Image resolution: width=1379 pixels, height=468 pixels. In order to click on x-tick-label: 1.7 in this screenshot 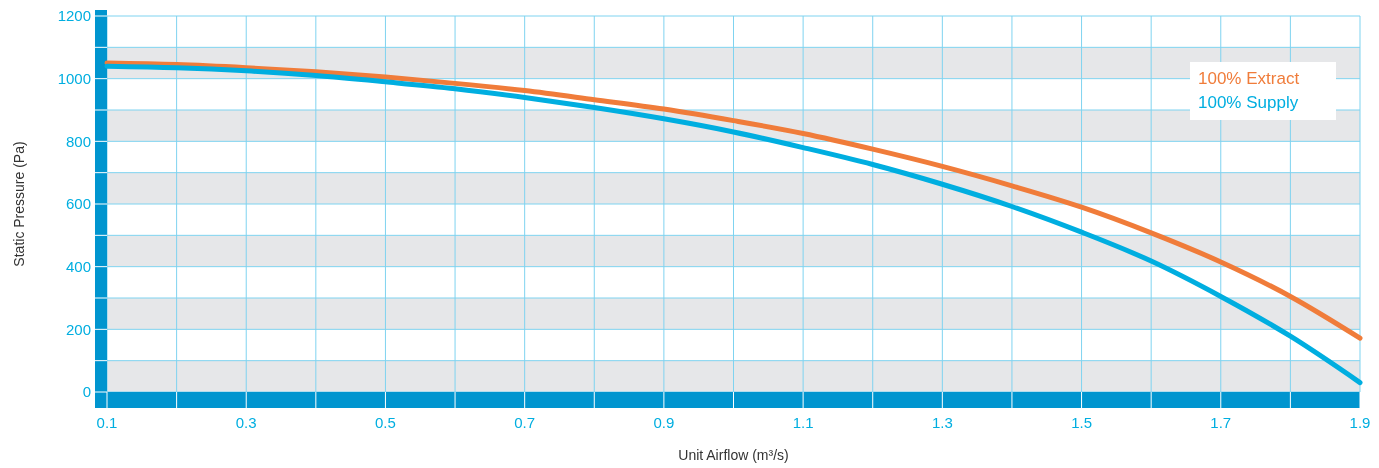, I will do `click(1221, 422)`.